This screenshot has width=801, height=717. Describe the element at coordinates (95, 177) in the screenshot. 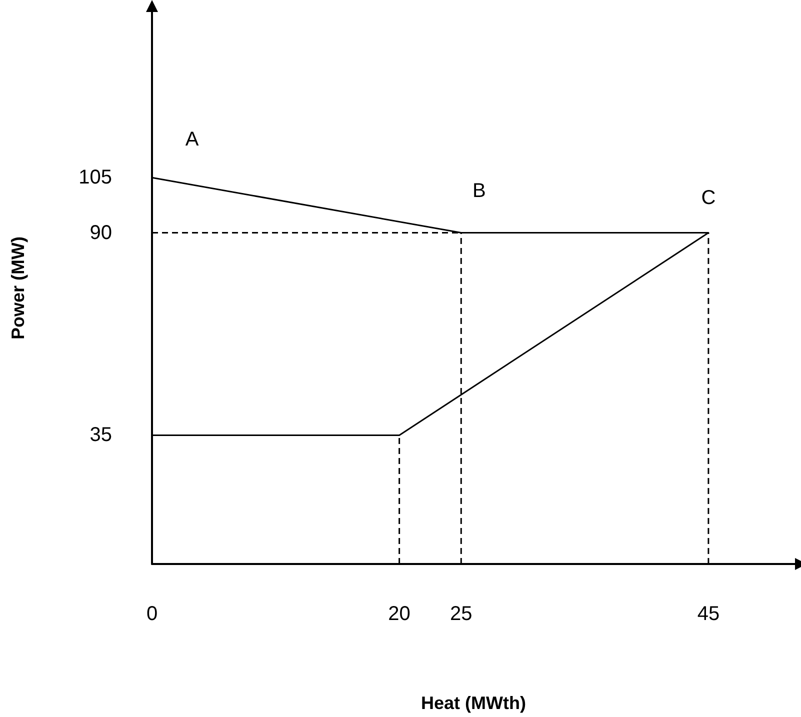

I see `y-tick-label: 105` at that location.